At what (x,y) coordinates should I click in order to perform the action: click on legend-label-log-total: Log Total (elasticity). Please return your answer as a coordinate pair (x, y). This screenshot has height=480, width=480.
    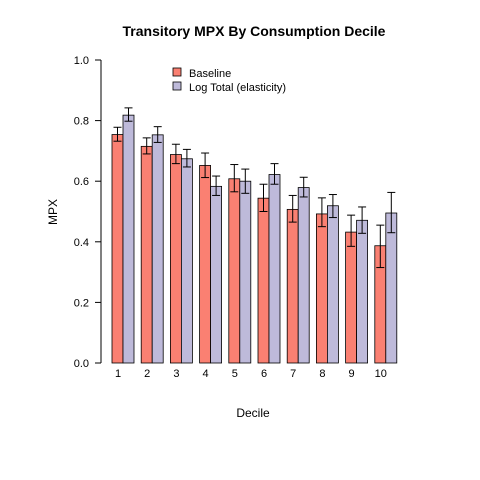
    Looking at the image, I should click on (237, 88).